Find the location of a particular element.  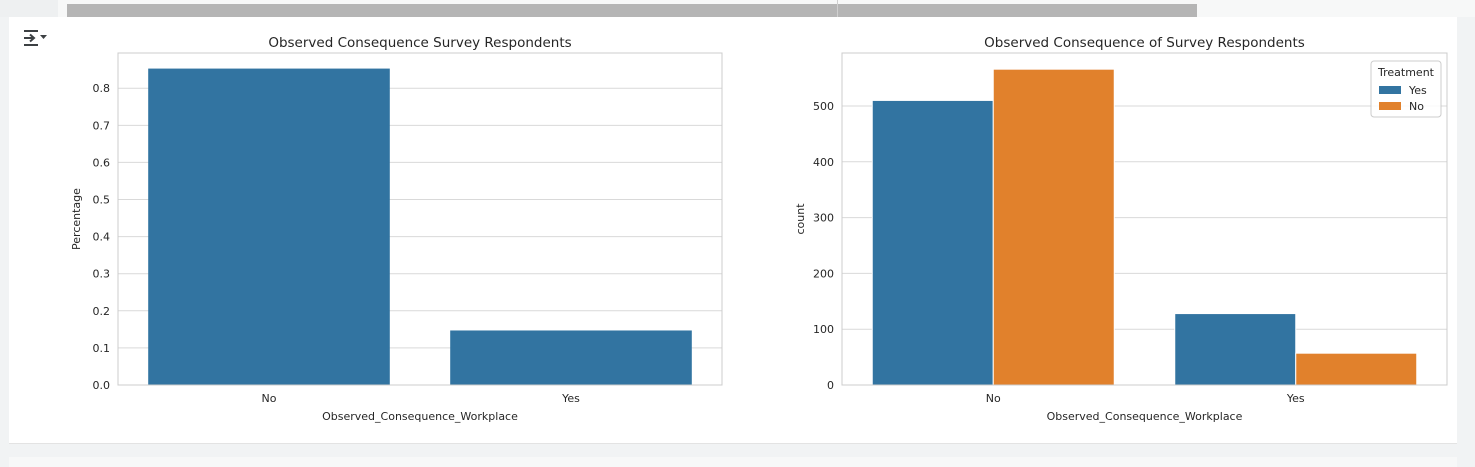

bar-no-no is located at coordinates (1053, 227).